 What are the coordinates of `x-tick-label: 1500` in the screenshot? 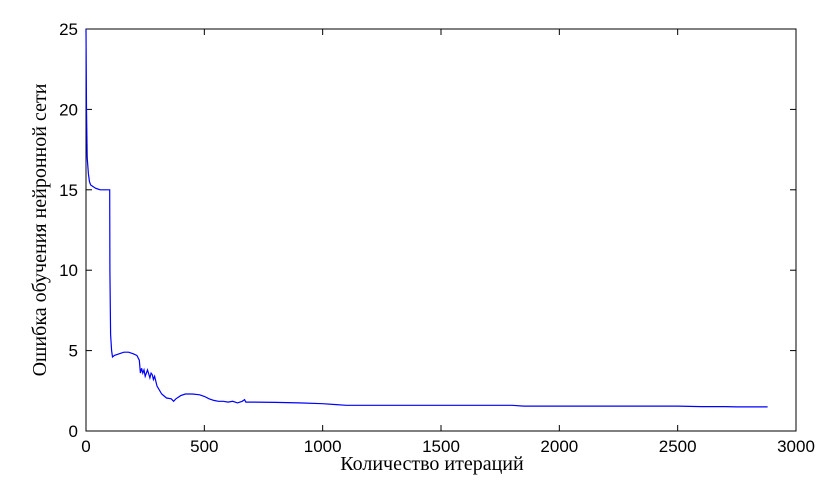 It's located at (441, 446).